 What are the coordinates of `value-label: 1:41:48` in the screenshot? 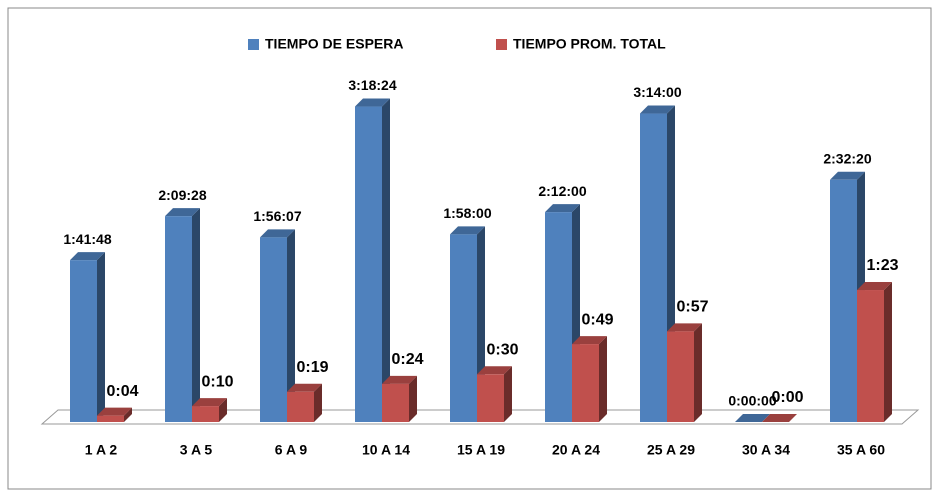 It's located at (87, 239).